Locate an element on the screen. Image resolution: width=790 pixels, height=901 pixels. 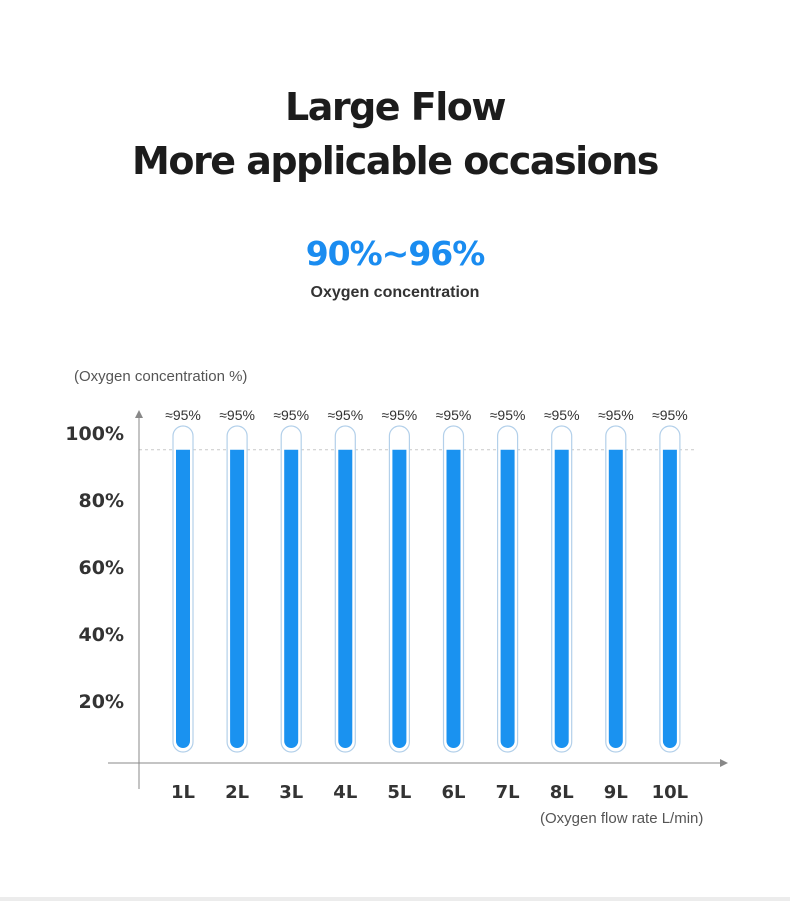
x-tick-label: 7L is located at coordinates (508, 792).